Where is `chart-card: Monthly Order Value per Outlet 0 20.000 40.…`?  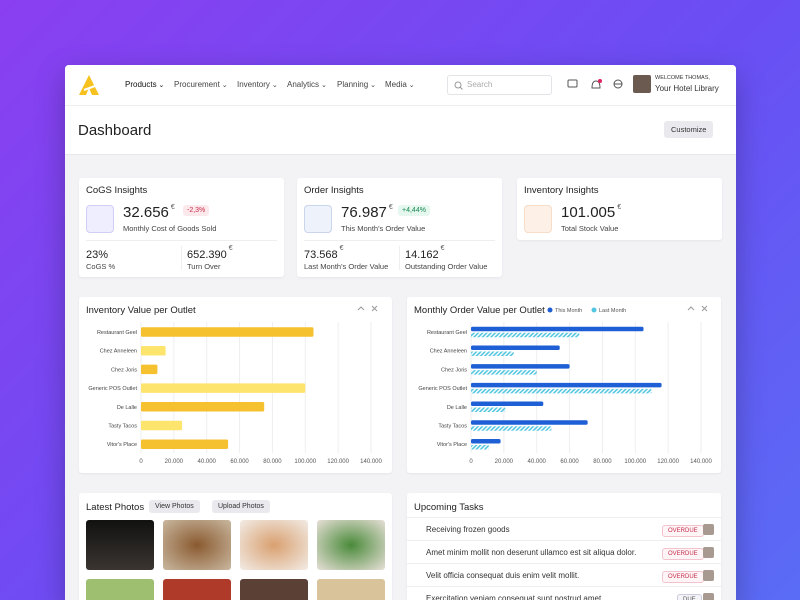 chart-card: Monthly Order Value per Outlet 0 20.000 40.… is located at coordinates (564, 385).